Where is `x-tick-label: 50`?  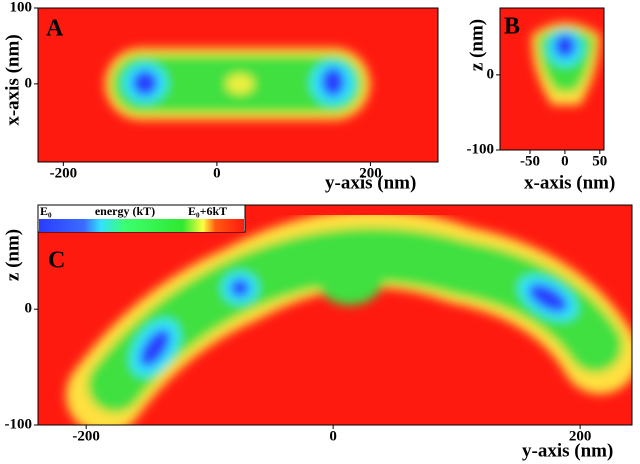
x-tick-label: 50 is located at coordinates (599, 161).